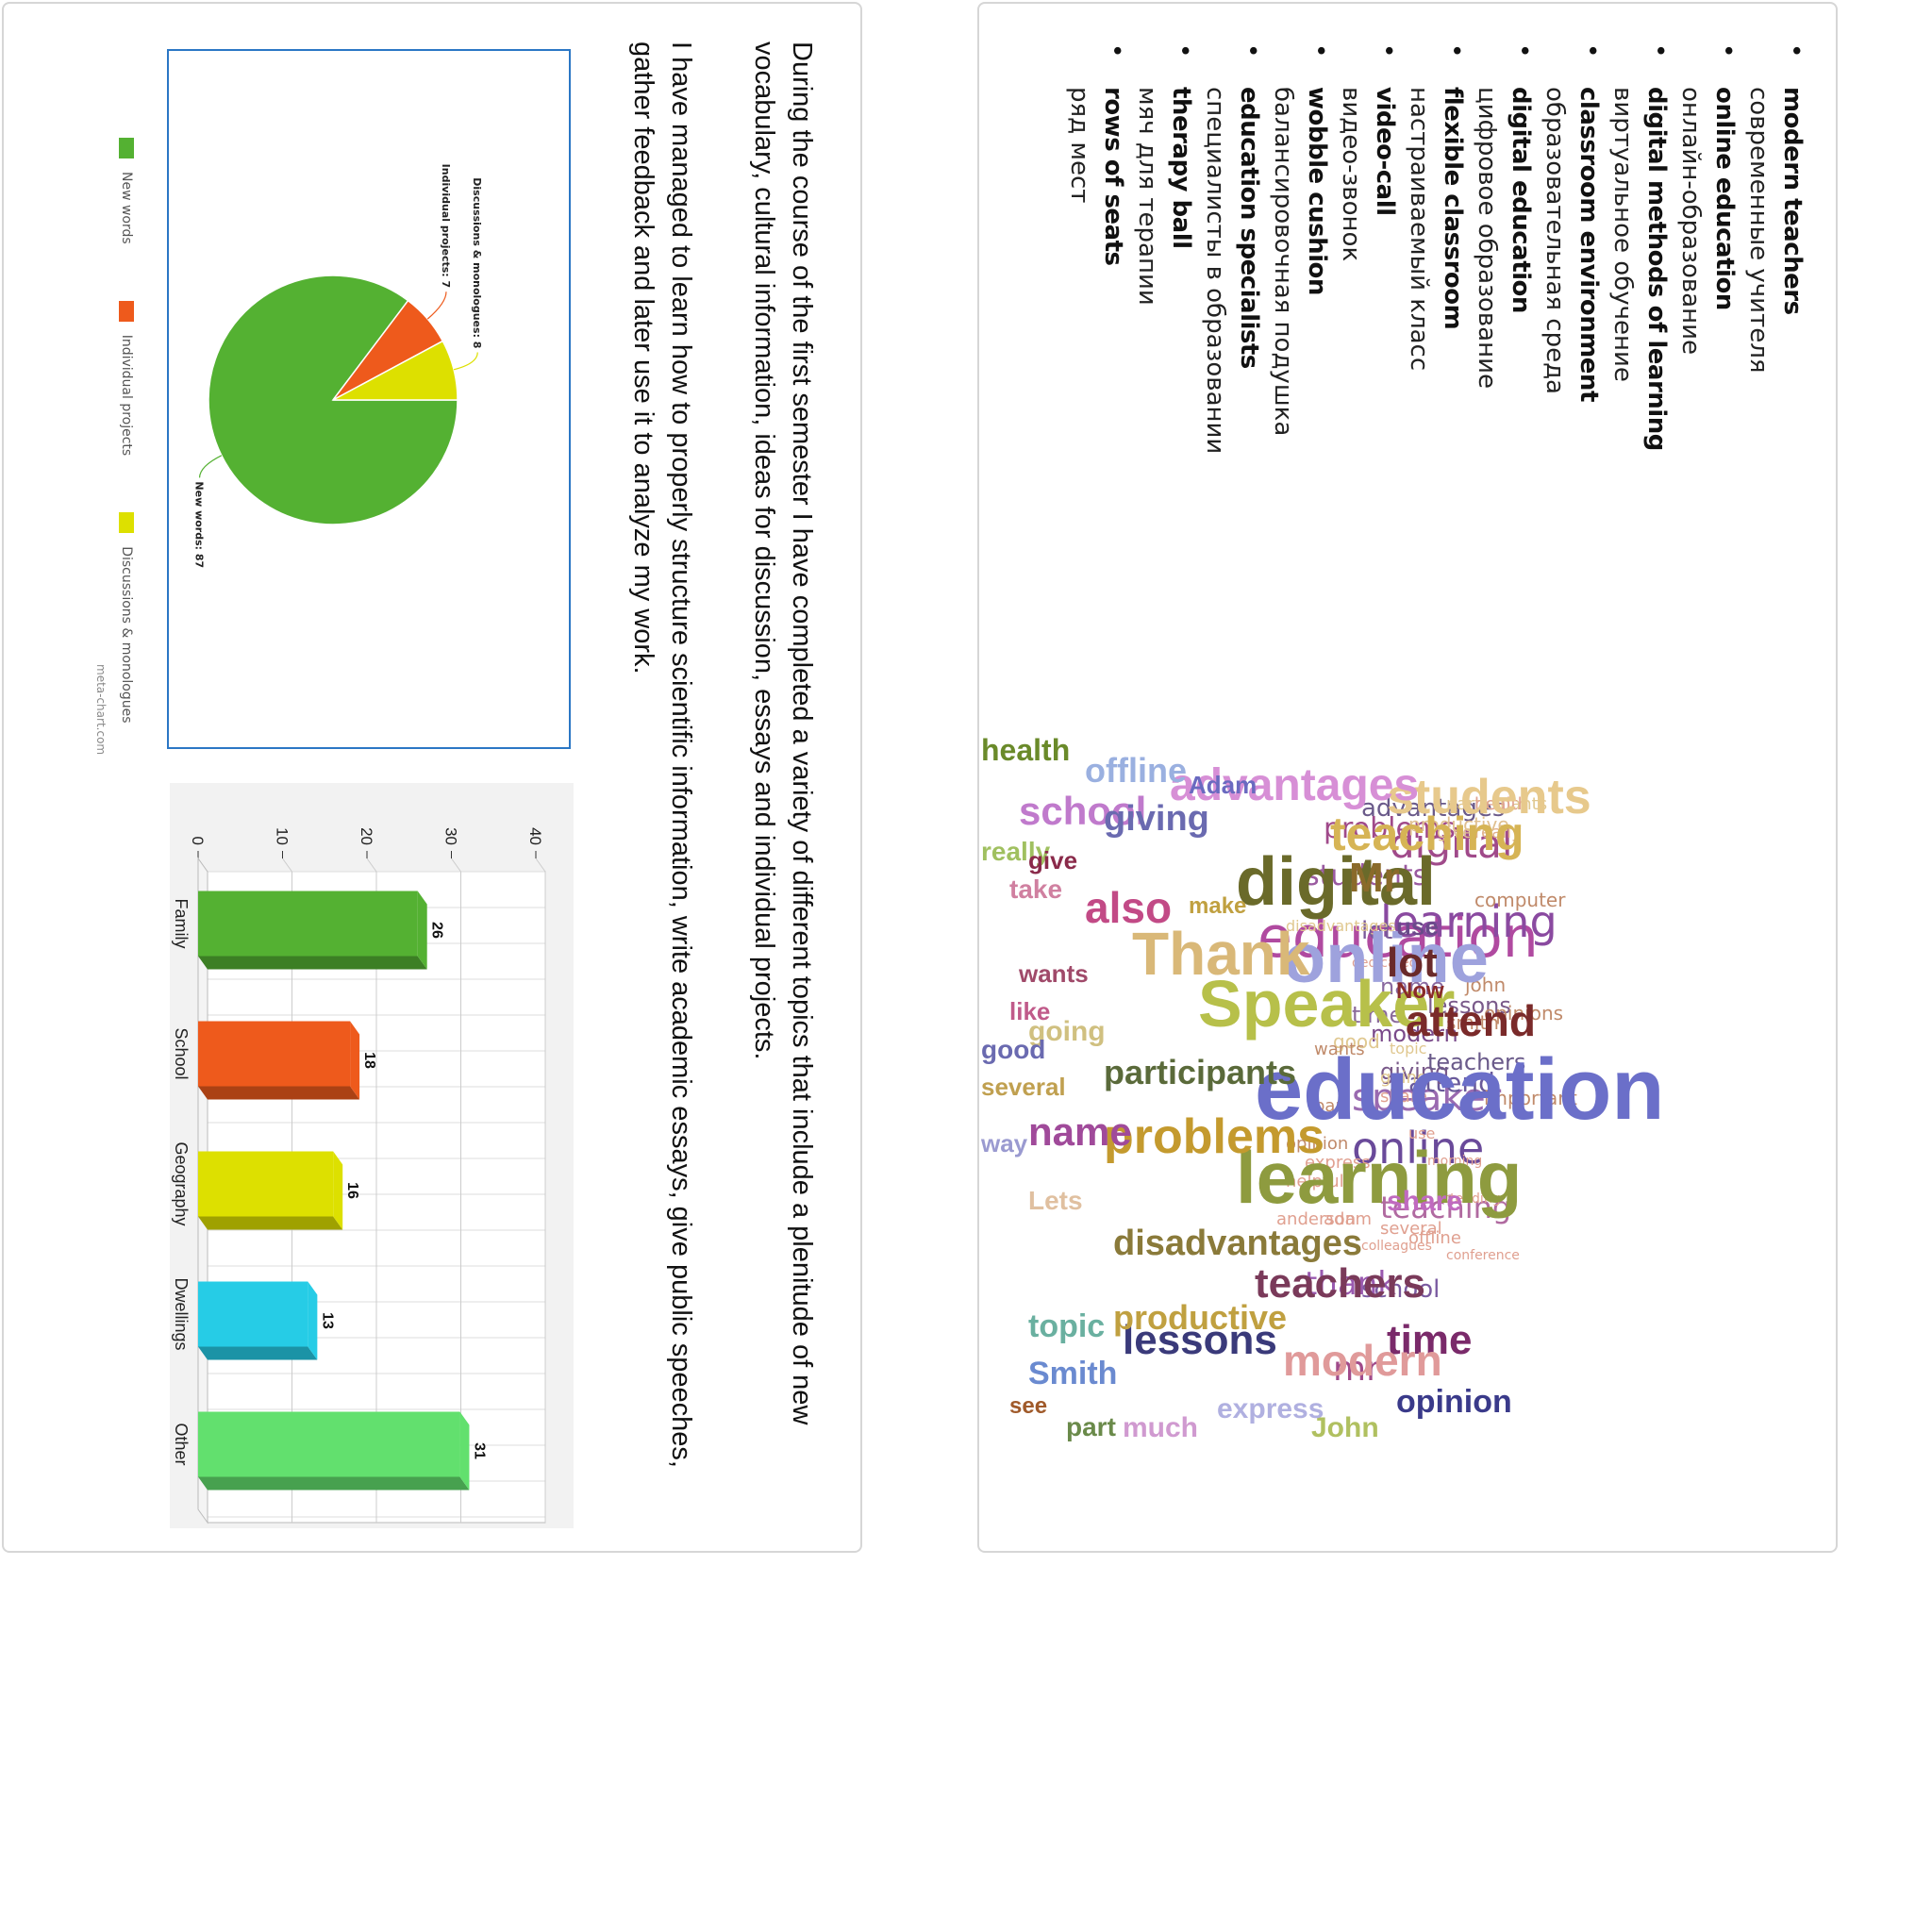  Describe the element at coordinates (1375, 878) in the screenshot. I see `word-cloud-large-word: Mr` at that location.